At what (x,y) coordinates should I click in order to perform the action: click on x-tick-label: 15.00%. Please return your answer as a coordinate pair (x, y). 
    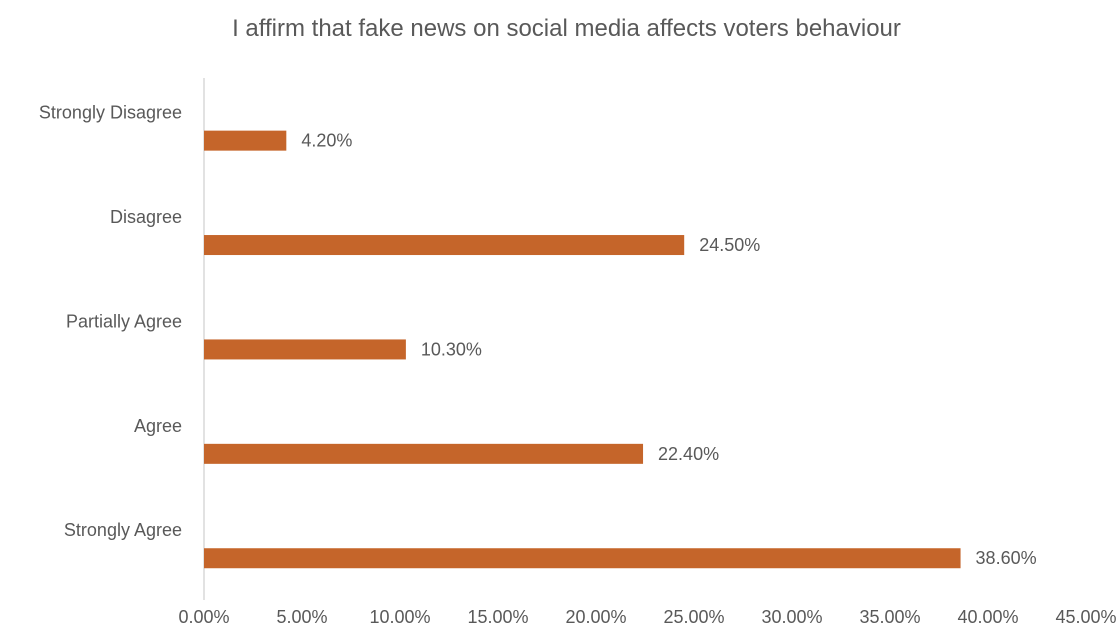
    Looking at the image, I should click on (497, 617).